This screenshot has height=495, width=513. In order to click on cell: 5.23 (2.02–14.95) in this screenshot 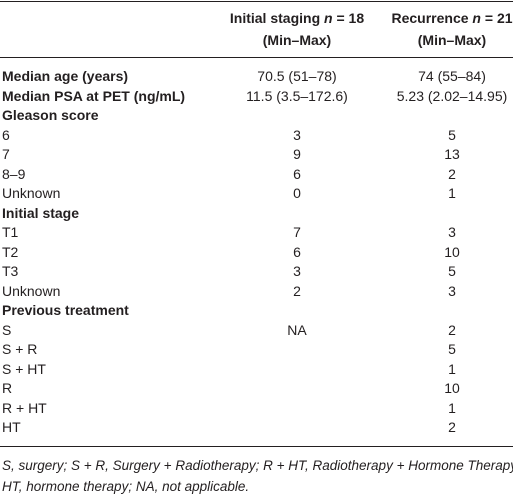, I will do `click(452, 95)`.